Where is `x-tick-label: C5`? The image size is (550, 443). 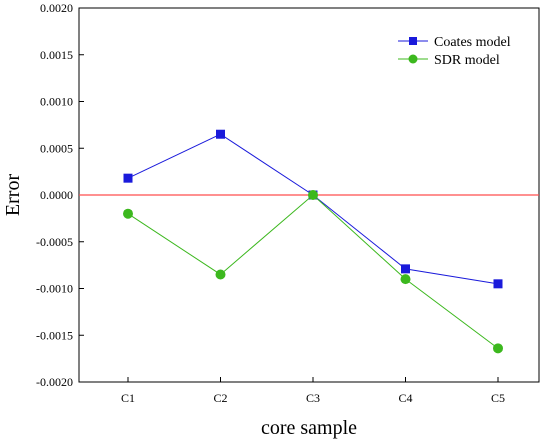
x-tick-label: C5 is located at coordinates (498, 398).